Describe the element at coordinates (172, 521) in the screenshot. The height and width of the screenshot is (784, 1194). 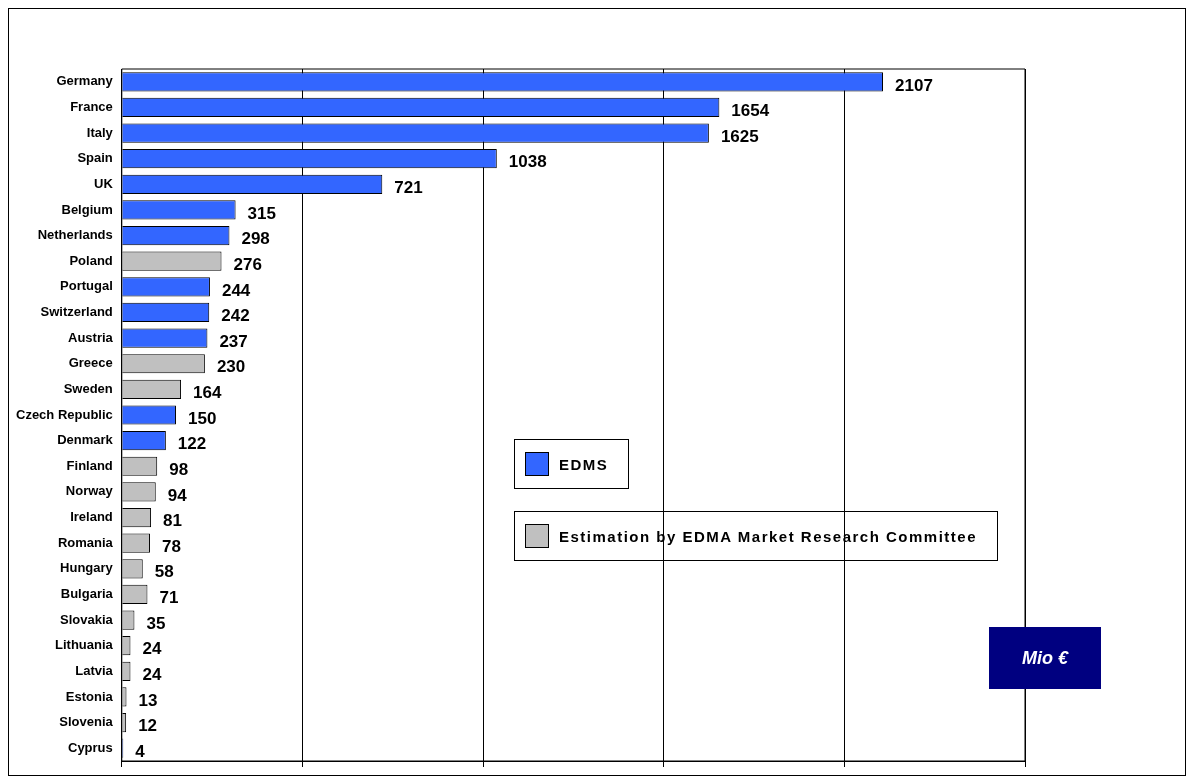
I see `data-label: 81` at that location.